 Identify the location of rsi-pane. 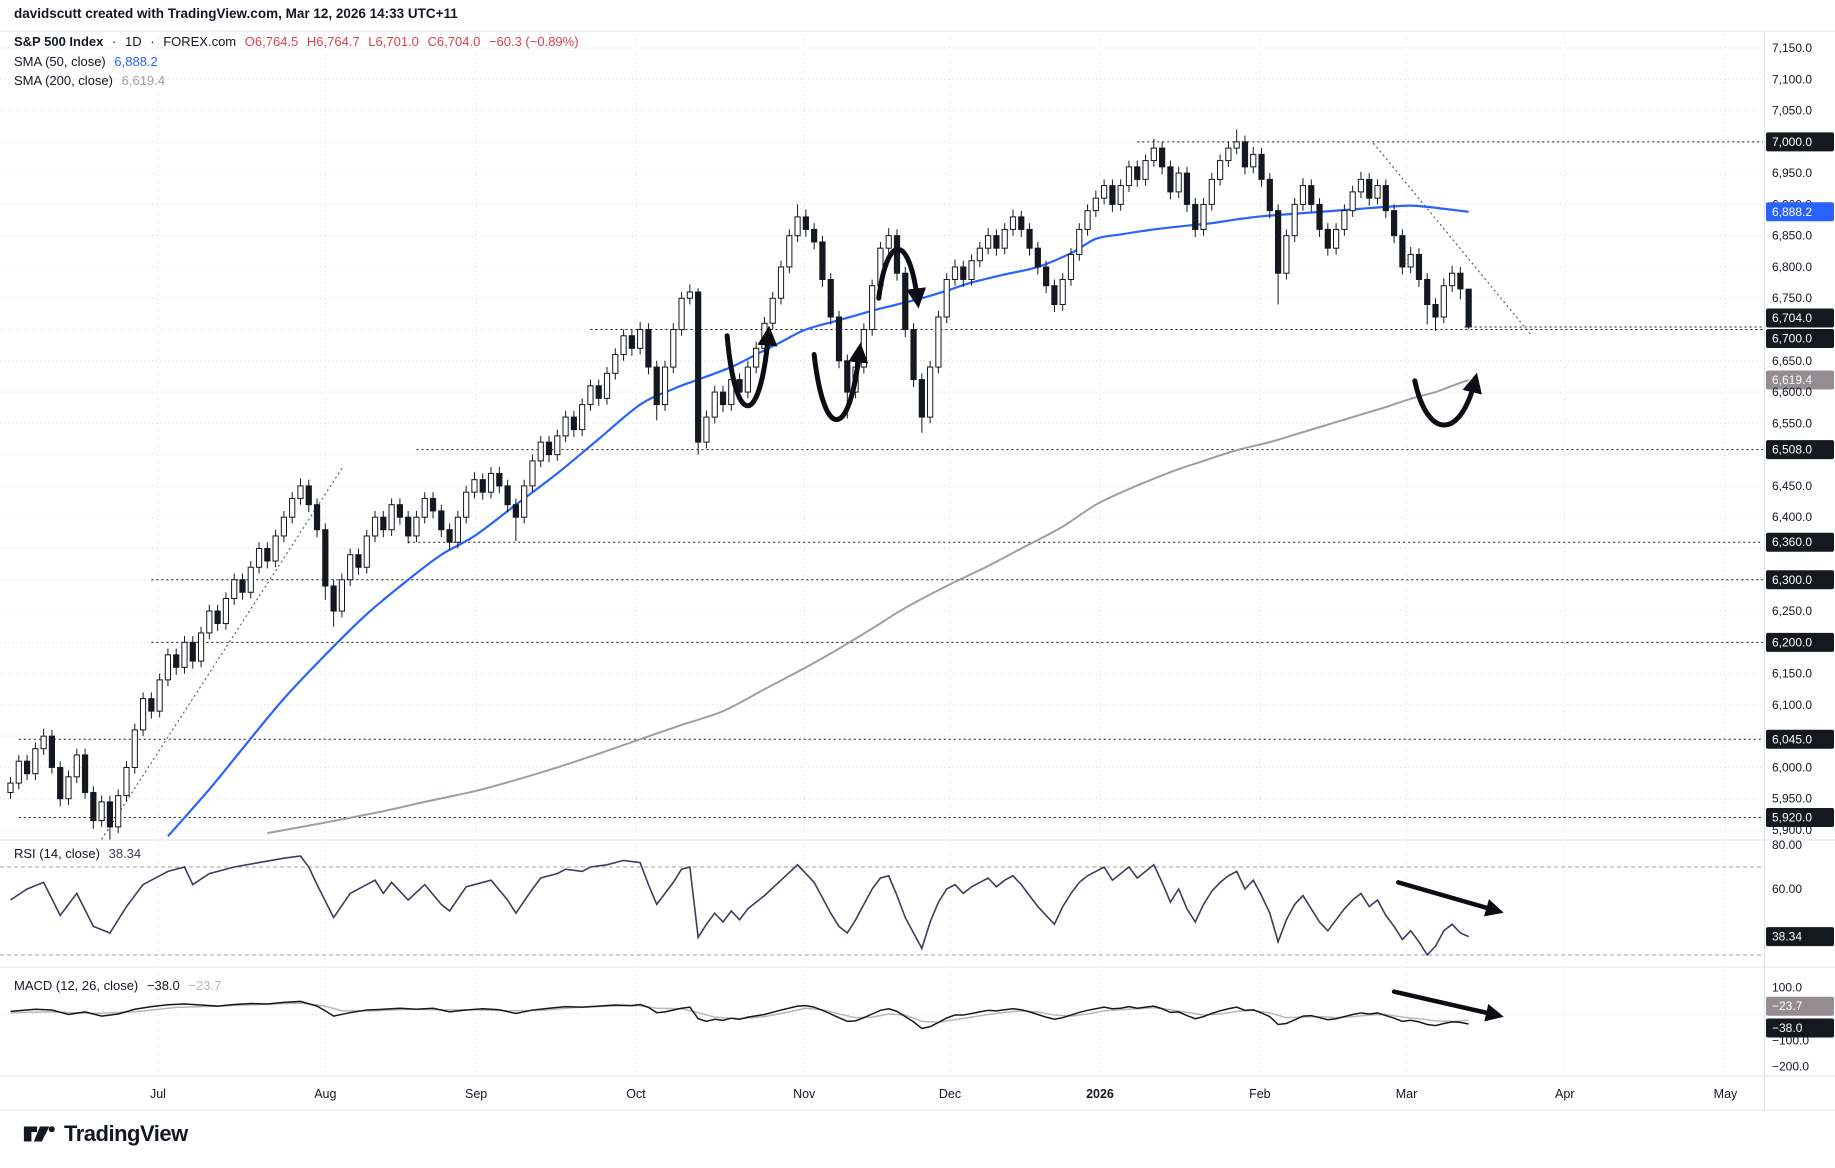
(881, 903).